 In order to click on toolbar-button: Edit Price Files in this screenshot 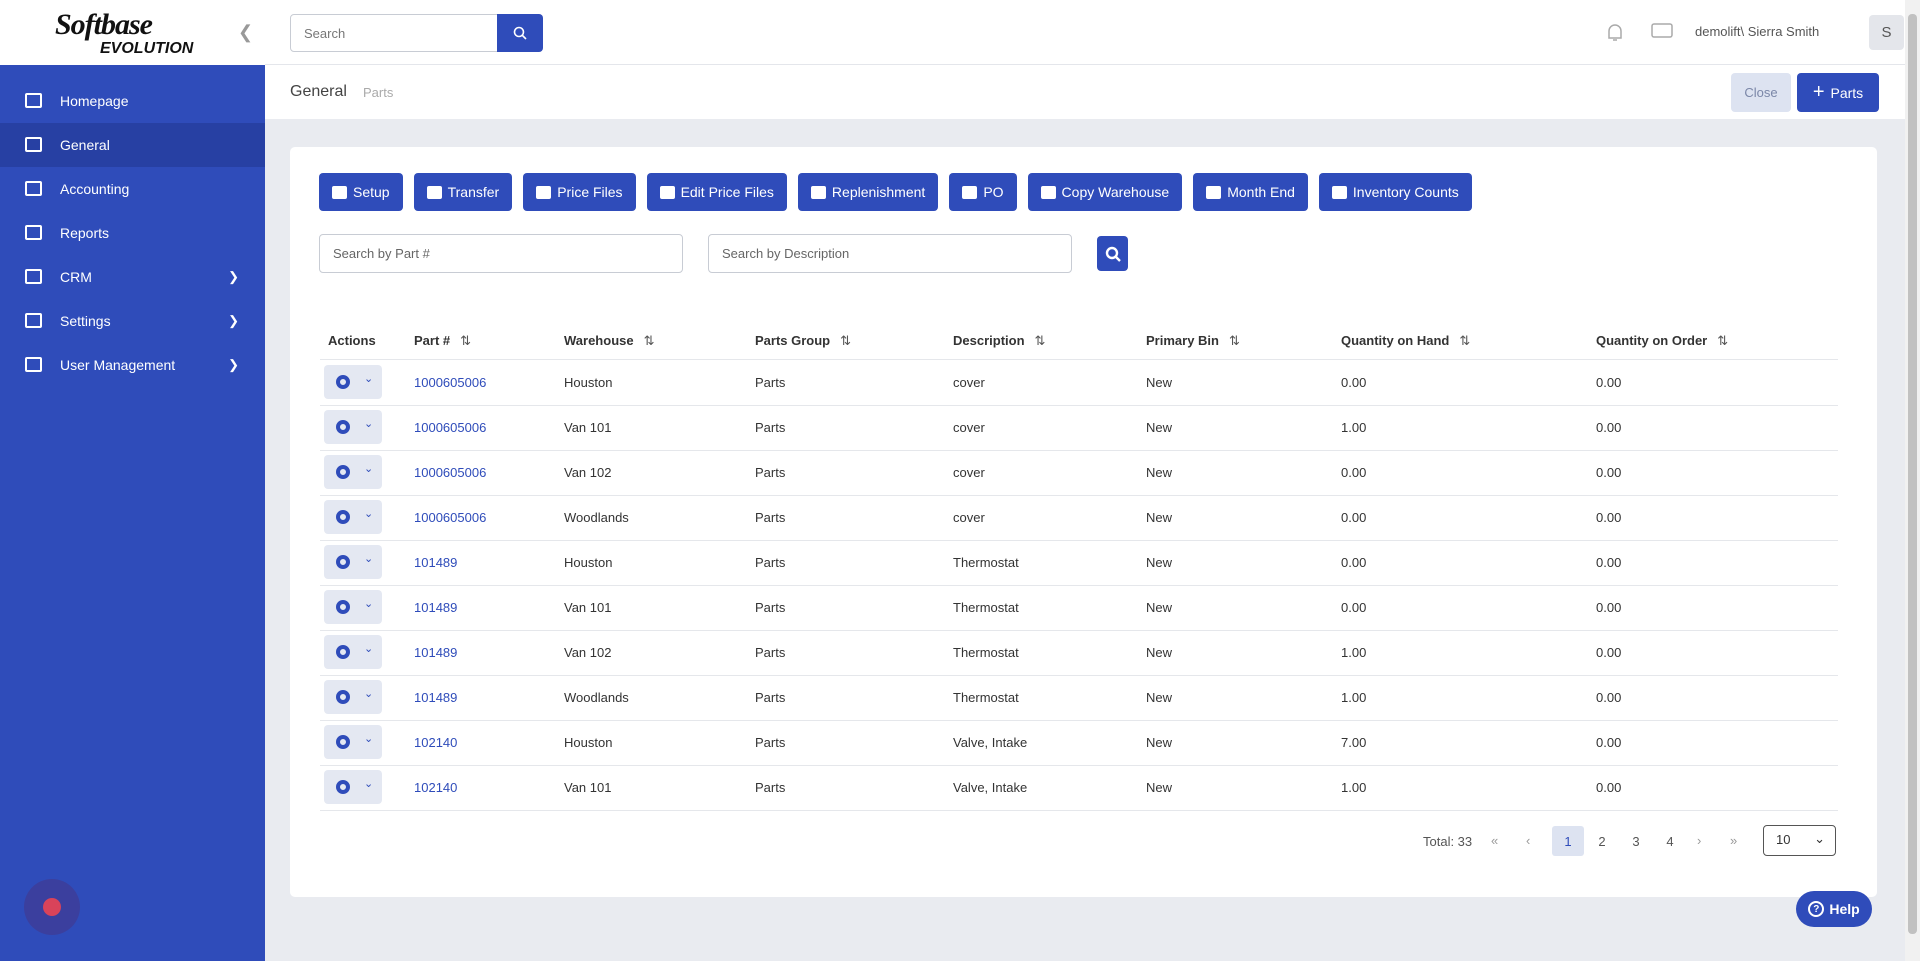, I will do `click(716, 192)`.